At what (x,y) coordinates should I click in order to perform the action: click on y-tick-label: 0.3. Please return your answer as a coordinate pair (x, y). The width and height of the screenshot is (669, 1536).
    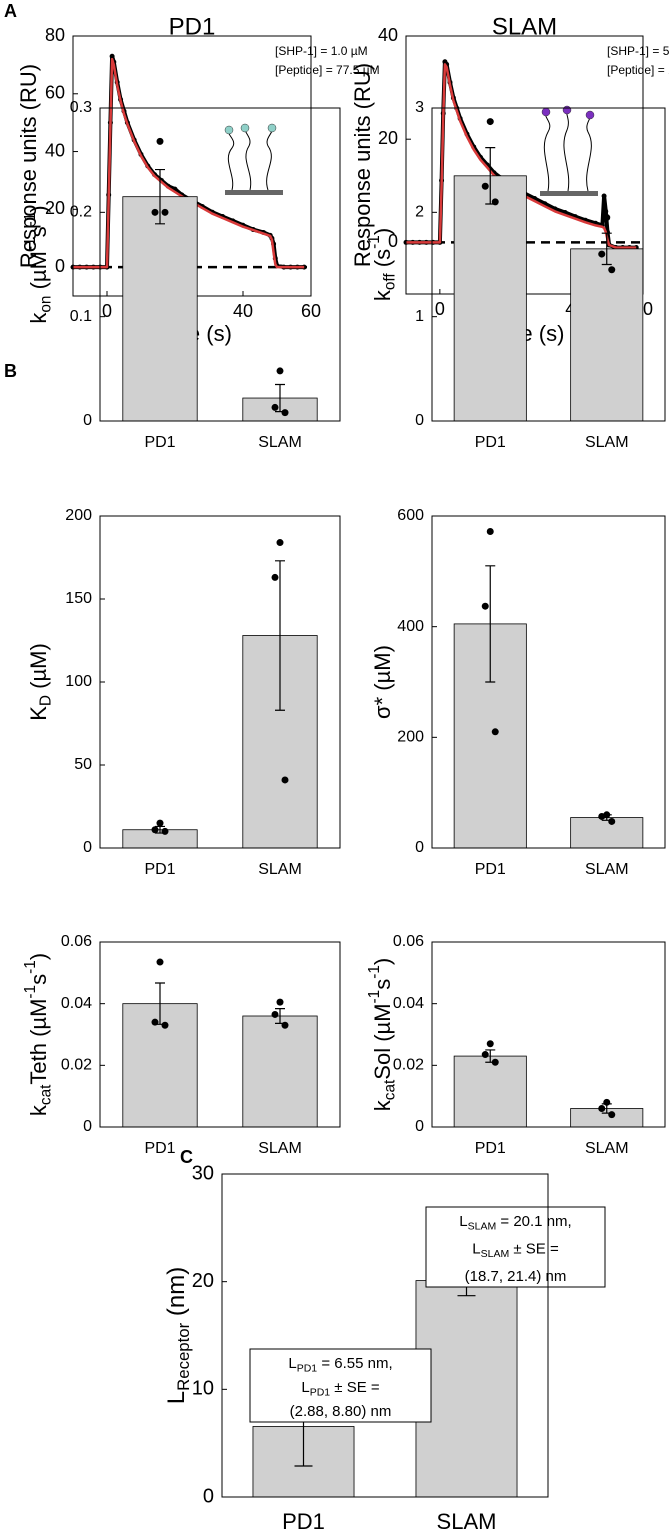
    Looking at the image, I should click on (81, 107).